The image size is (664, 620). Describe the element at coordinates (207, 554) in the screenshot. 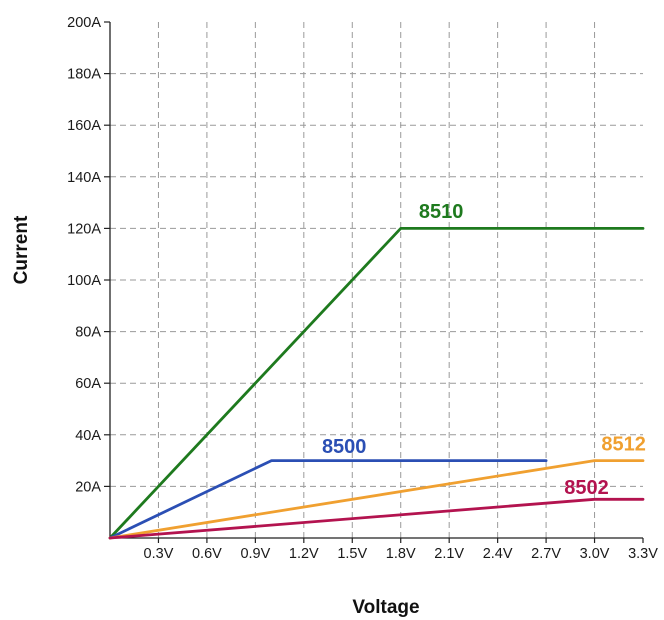

I see `x-tick-label: 0.6V` at that location.